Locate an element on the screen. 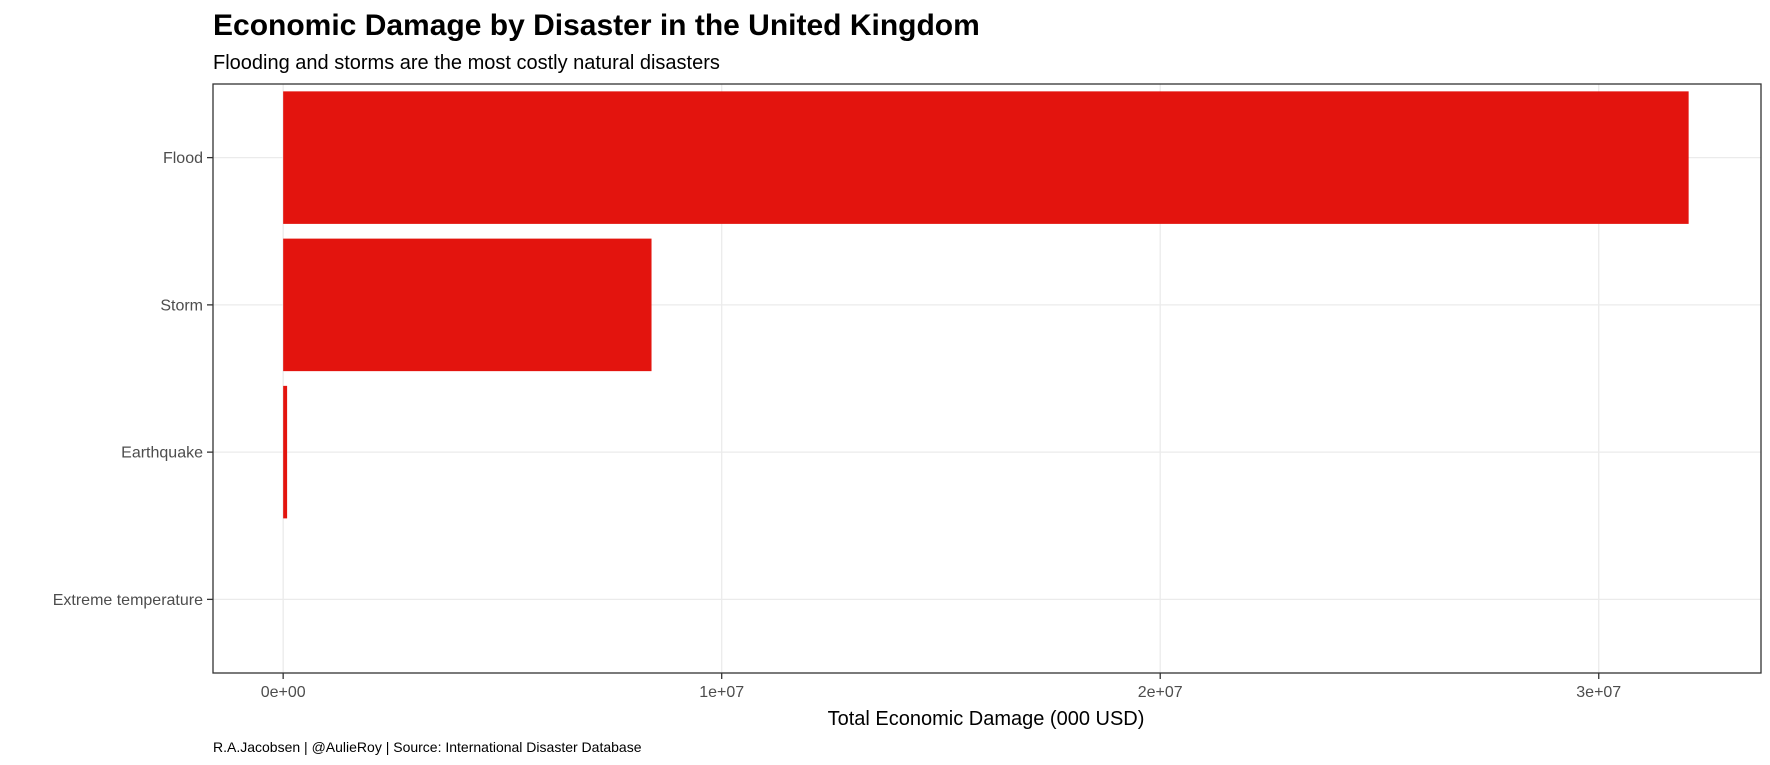  x-tick-label: 0e+00 is located at coordinates (283, 692).